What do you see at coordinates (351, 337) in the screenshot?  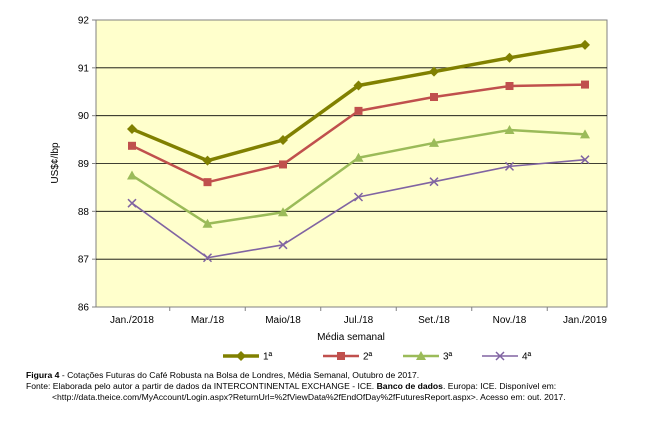 I see `x-axis-title: Média semanal` at bounding box center [351, 337].